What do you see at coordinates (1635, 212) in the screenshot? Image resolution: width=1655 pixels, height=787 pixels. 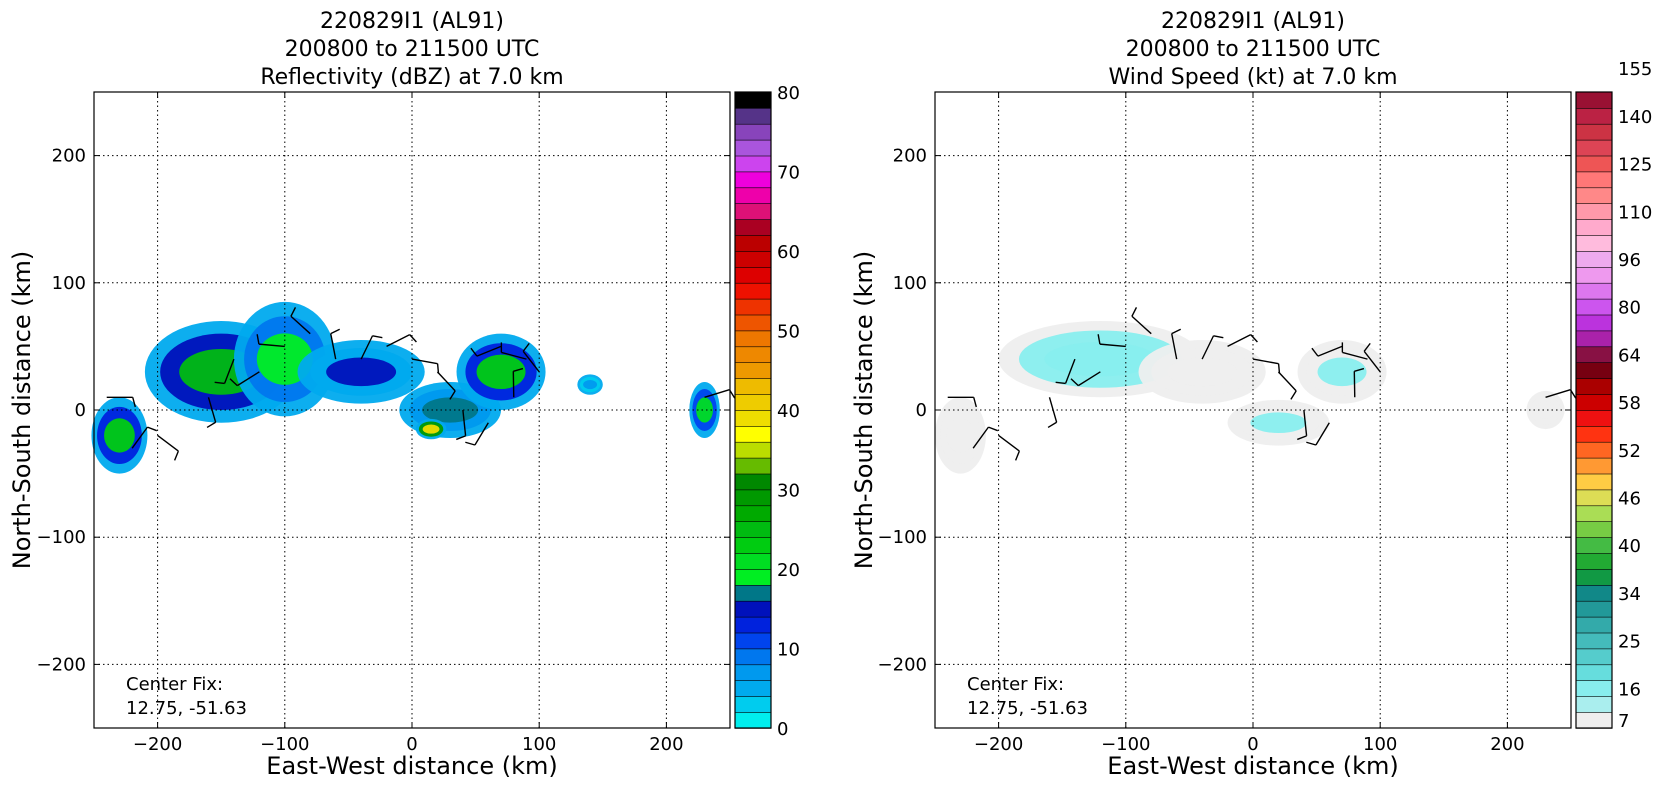 I see `colorbar-tick-label: 110` at bounding box center [1635, 212].